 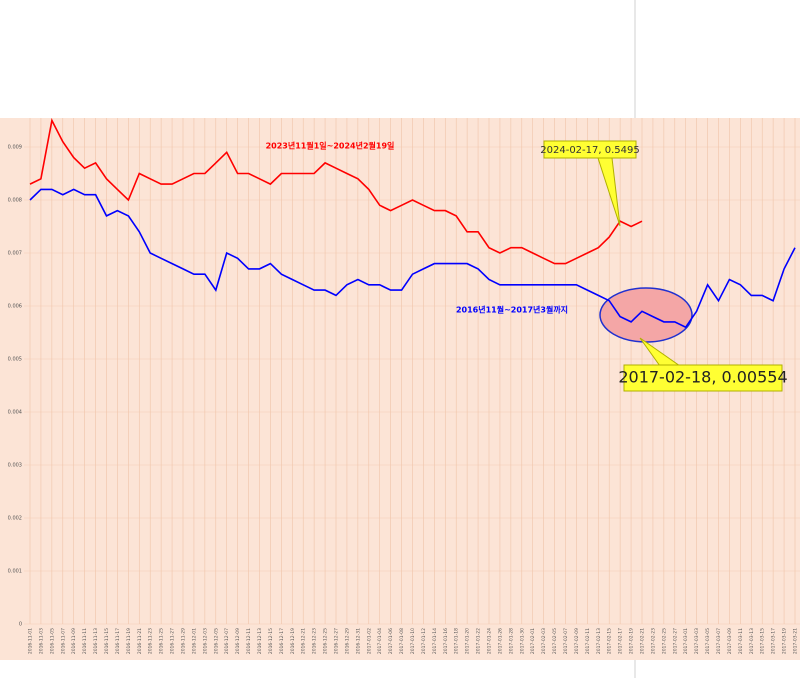 I want to click on x-tick-label: 2017-02-27, so click(x=675, y=641).